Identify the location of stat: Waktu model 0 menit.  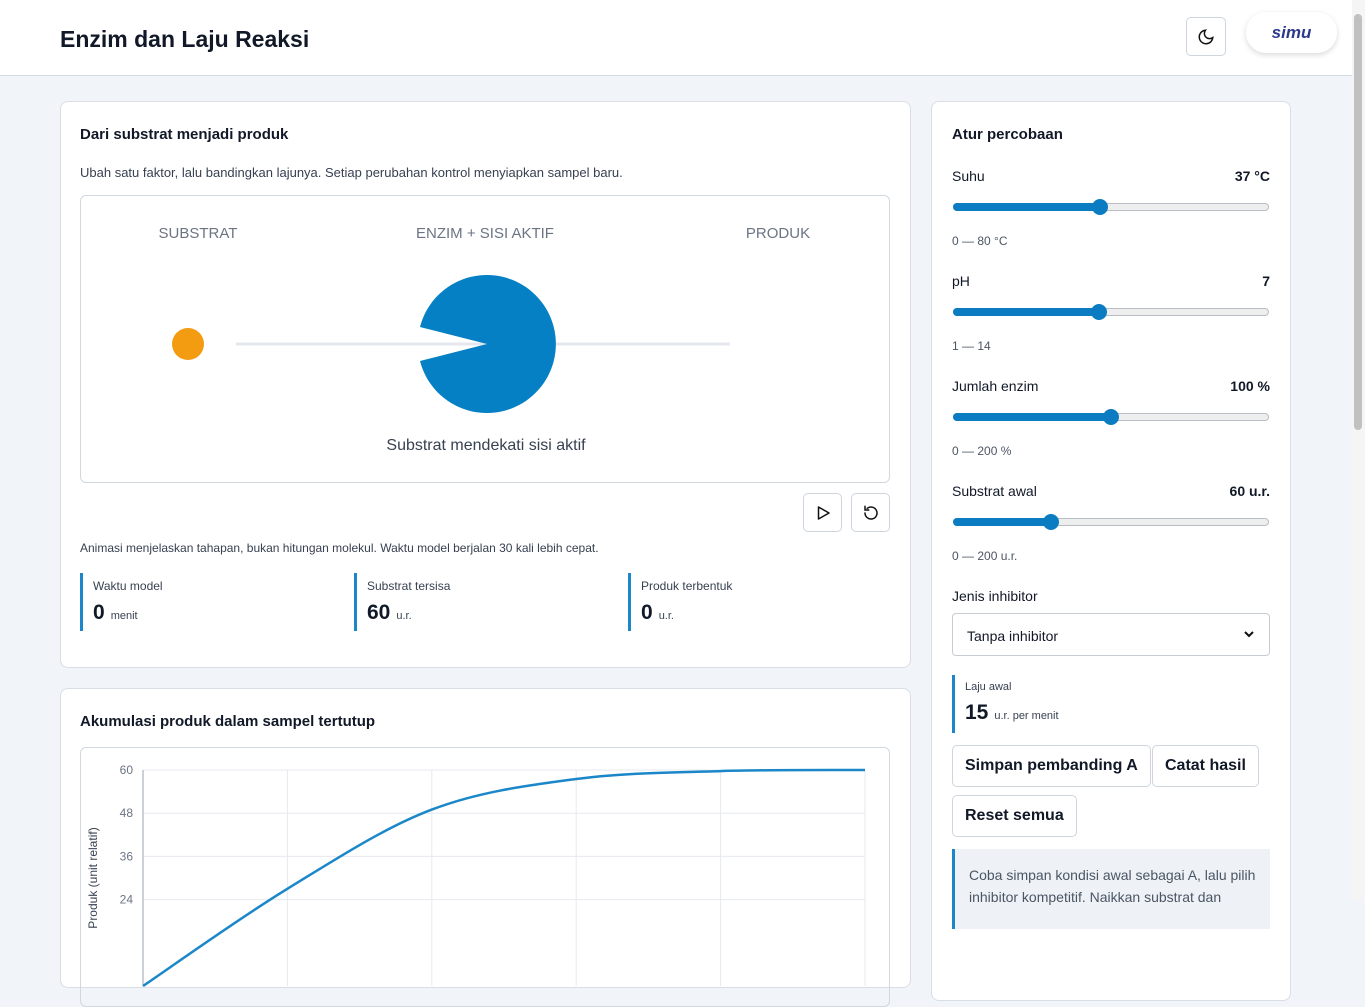
(121, 602).